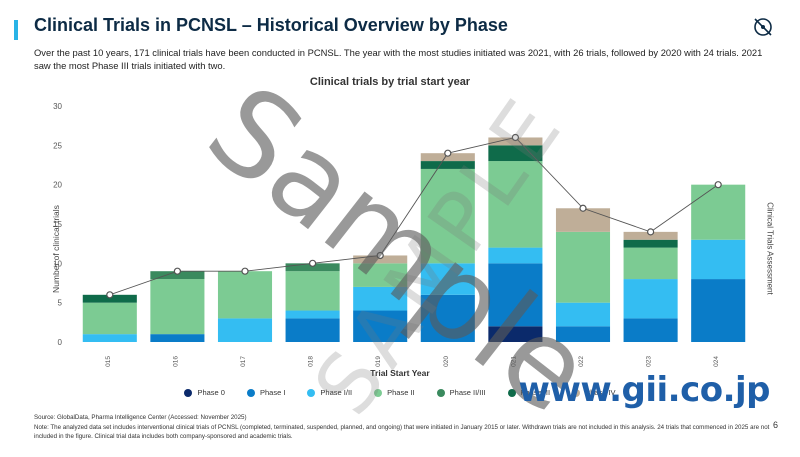  What do you see at coordinates (600, 392) in the screenshot?
I see `legend-label: Phase IV` at bounding box center [600, 392].